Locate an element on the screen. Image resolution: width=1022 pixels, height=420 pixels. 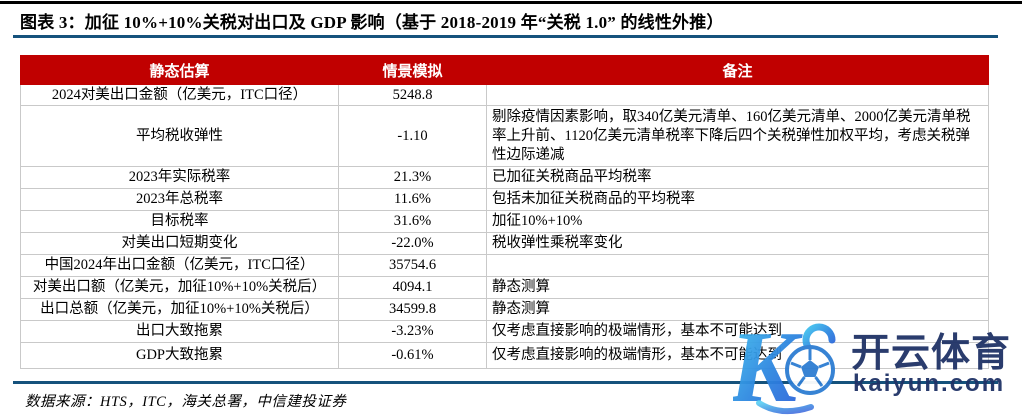
row-label: 2023年总税率 is located at coordinates (179, 199).